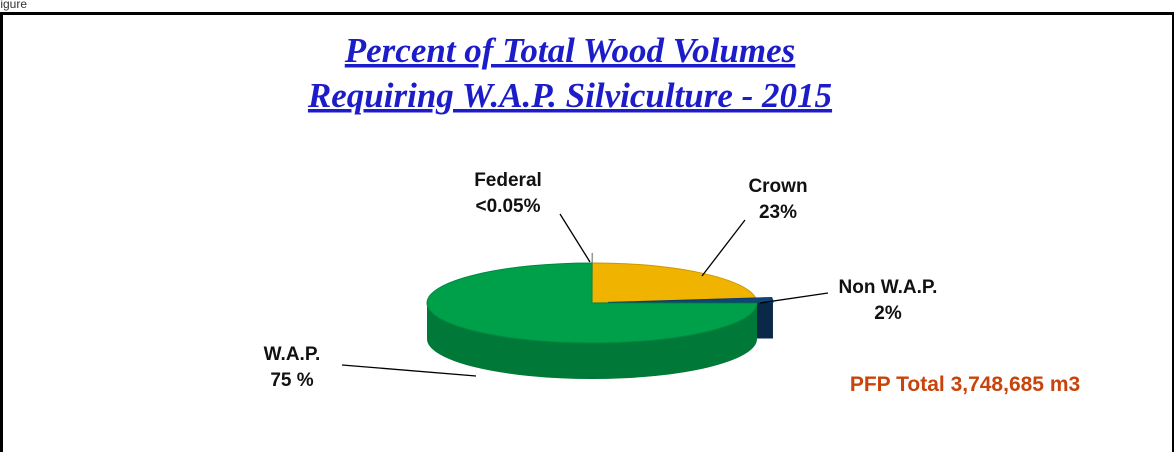 The width and height of the screenshot is (1174, 452). Describe the element at coordinates (777, 186) in the screenshot. I see `slice-label: Crown` at that location.